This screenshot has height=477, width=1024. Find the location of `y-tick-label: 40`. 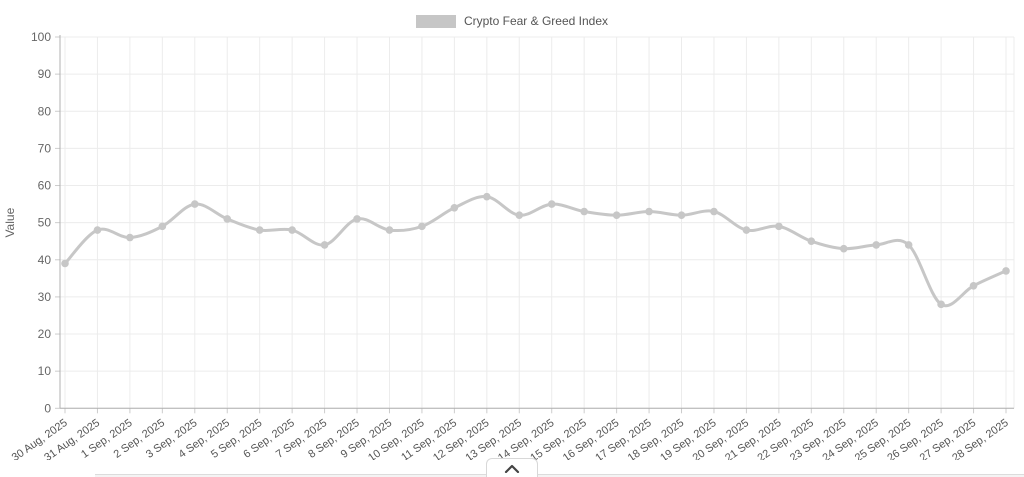

y-tick-label: 40 is located at coordinates (45, 260).